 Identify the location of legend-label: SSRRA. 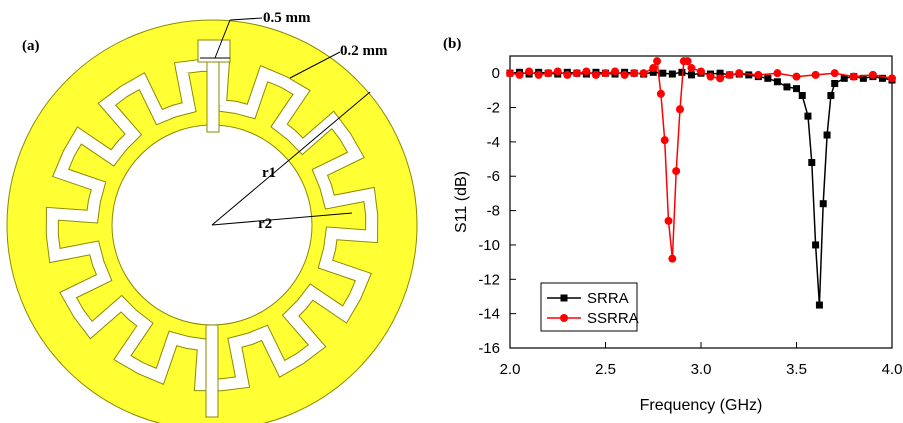
(613, 318).